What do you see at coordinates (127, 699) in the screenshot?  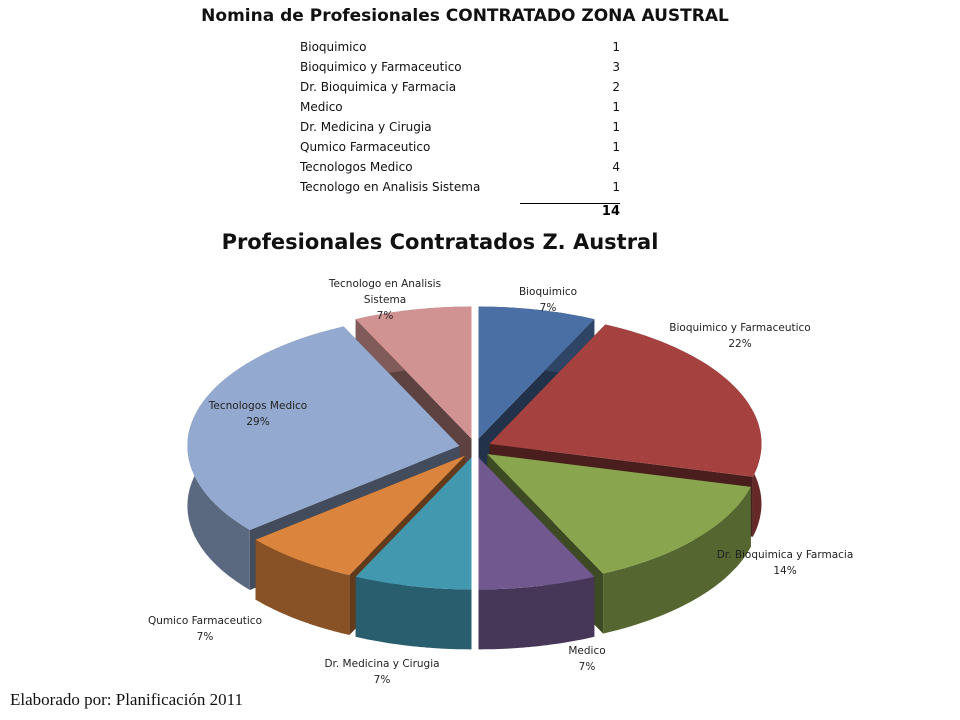 I see `footer: Elaborado por: Planificación 2011` at bounding box center [127, 699].